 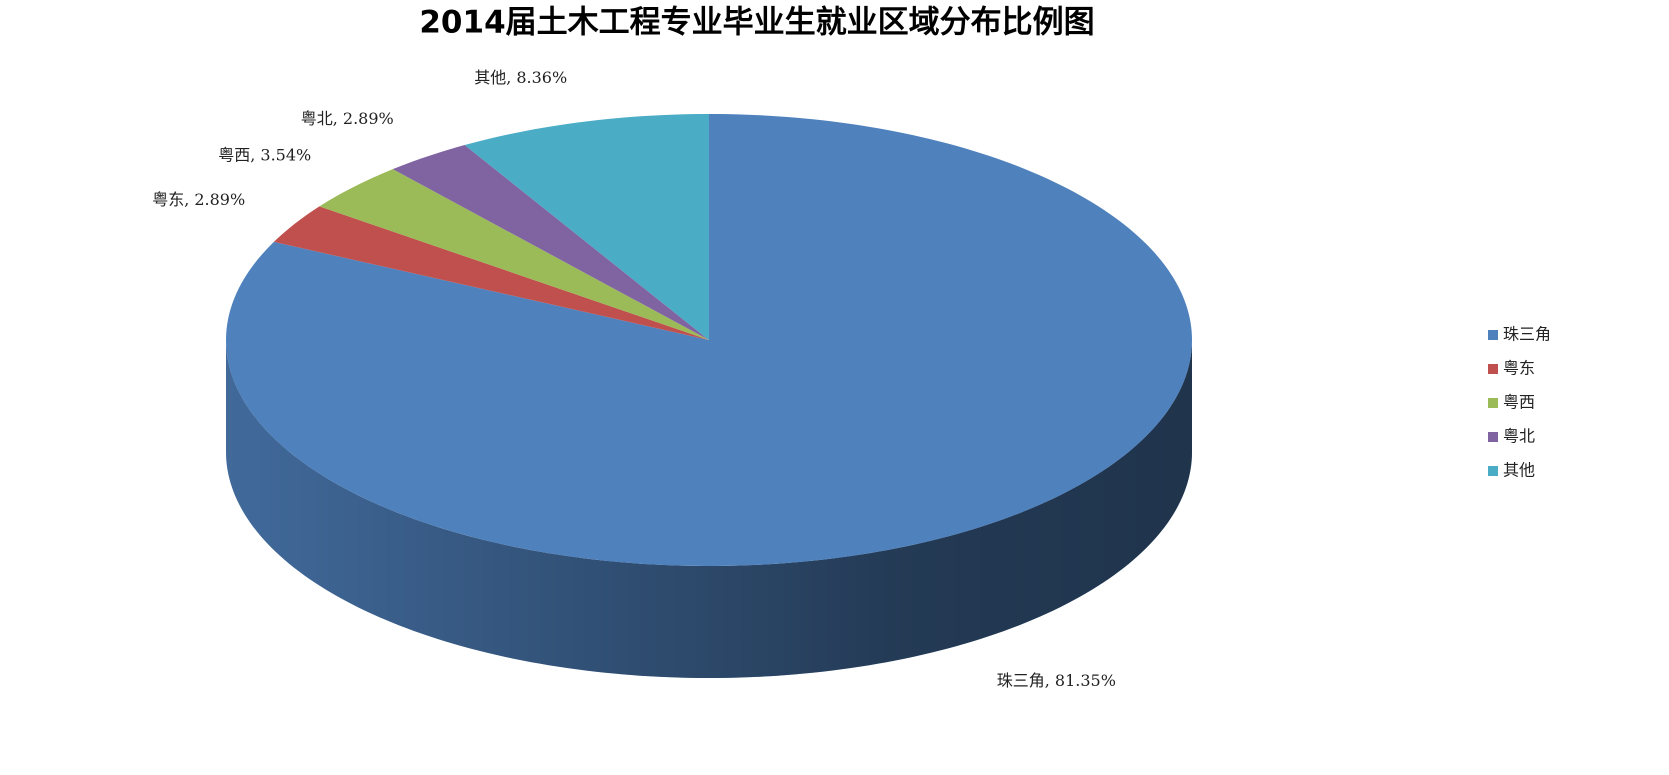 What do you see at coordinates (264, 155) in the screenshot?
I see `data-label: 粤西, 3.54%` at bounding box center [264, 155].